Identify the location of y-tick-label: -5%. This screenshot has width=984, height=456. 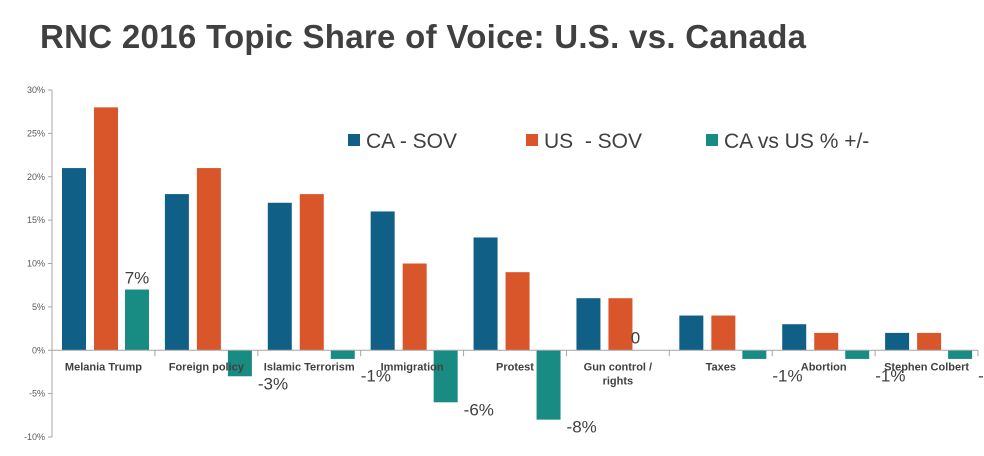
(37, 394).